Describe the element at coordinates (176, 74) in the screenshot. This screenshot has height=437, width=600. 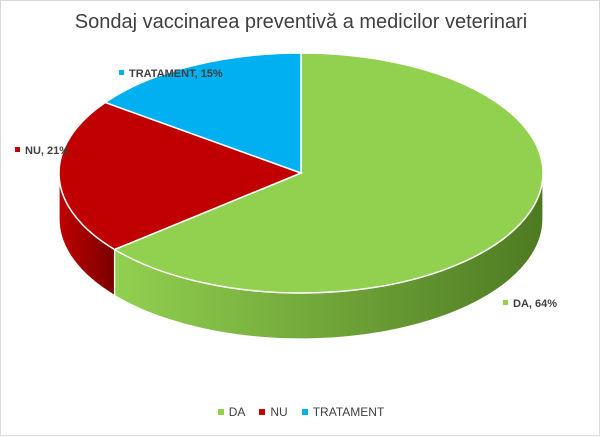
I see `data-label-tratament: TRATAMENT, 15%` at that location.